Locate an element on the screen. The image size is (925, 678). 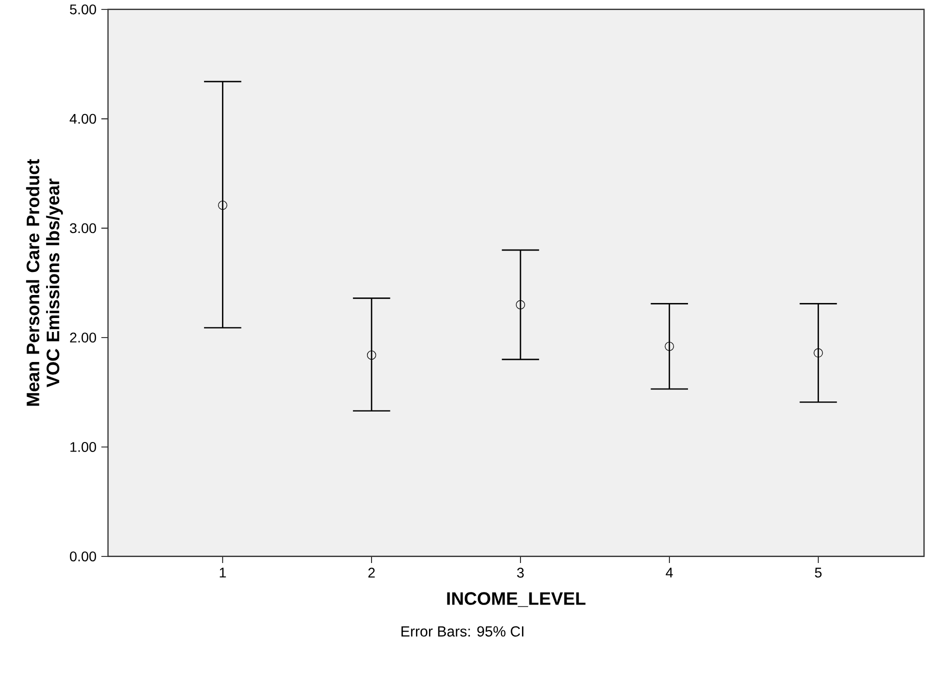
y-tick-label: 4.00 is located at coordinates (83, 119).